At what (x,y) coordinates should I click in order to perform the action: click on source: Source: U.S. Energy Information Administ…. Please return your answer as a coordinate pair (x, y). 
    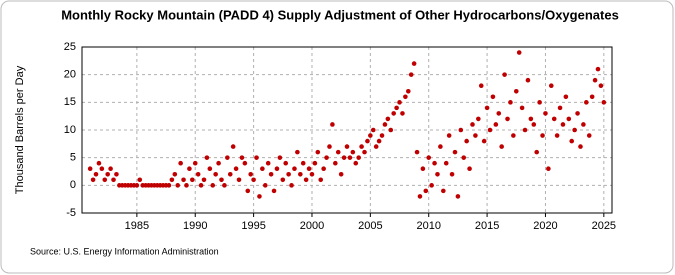
    Looking at the image, I should click on (124, 251).